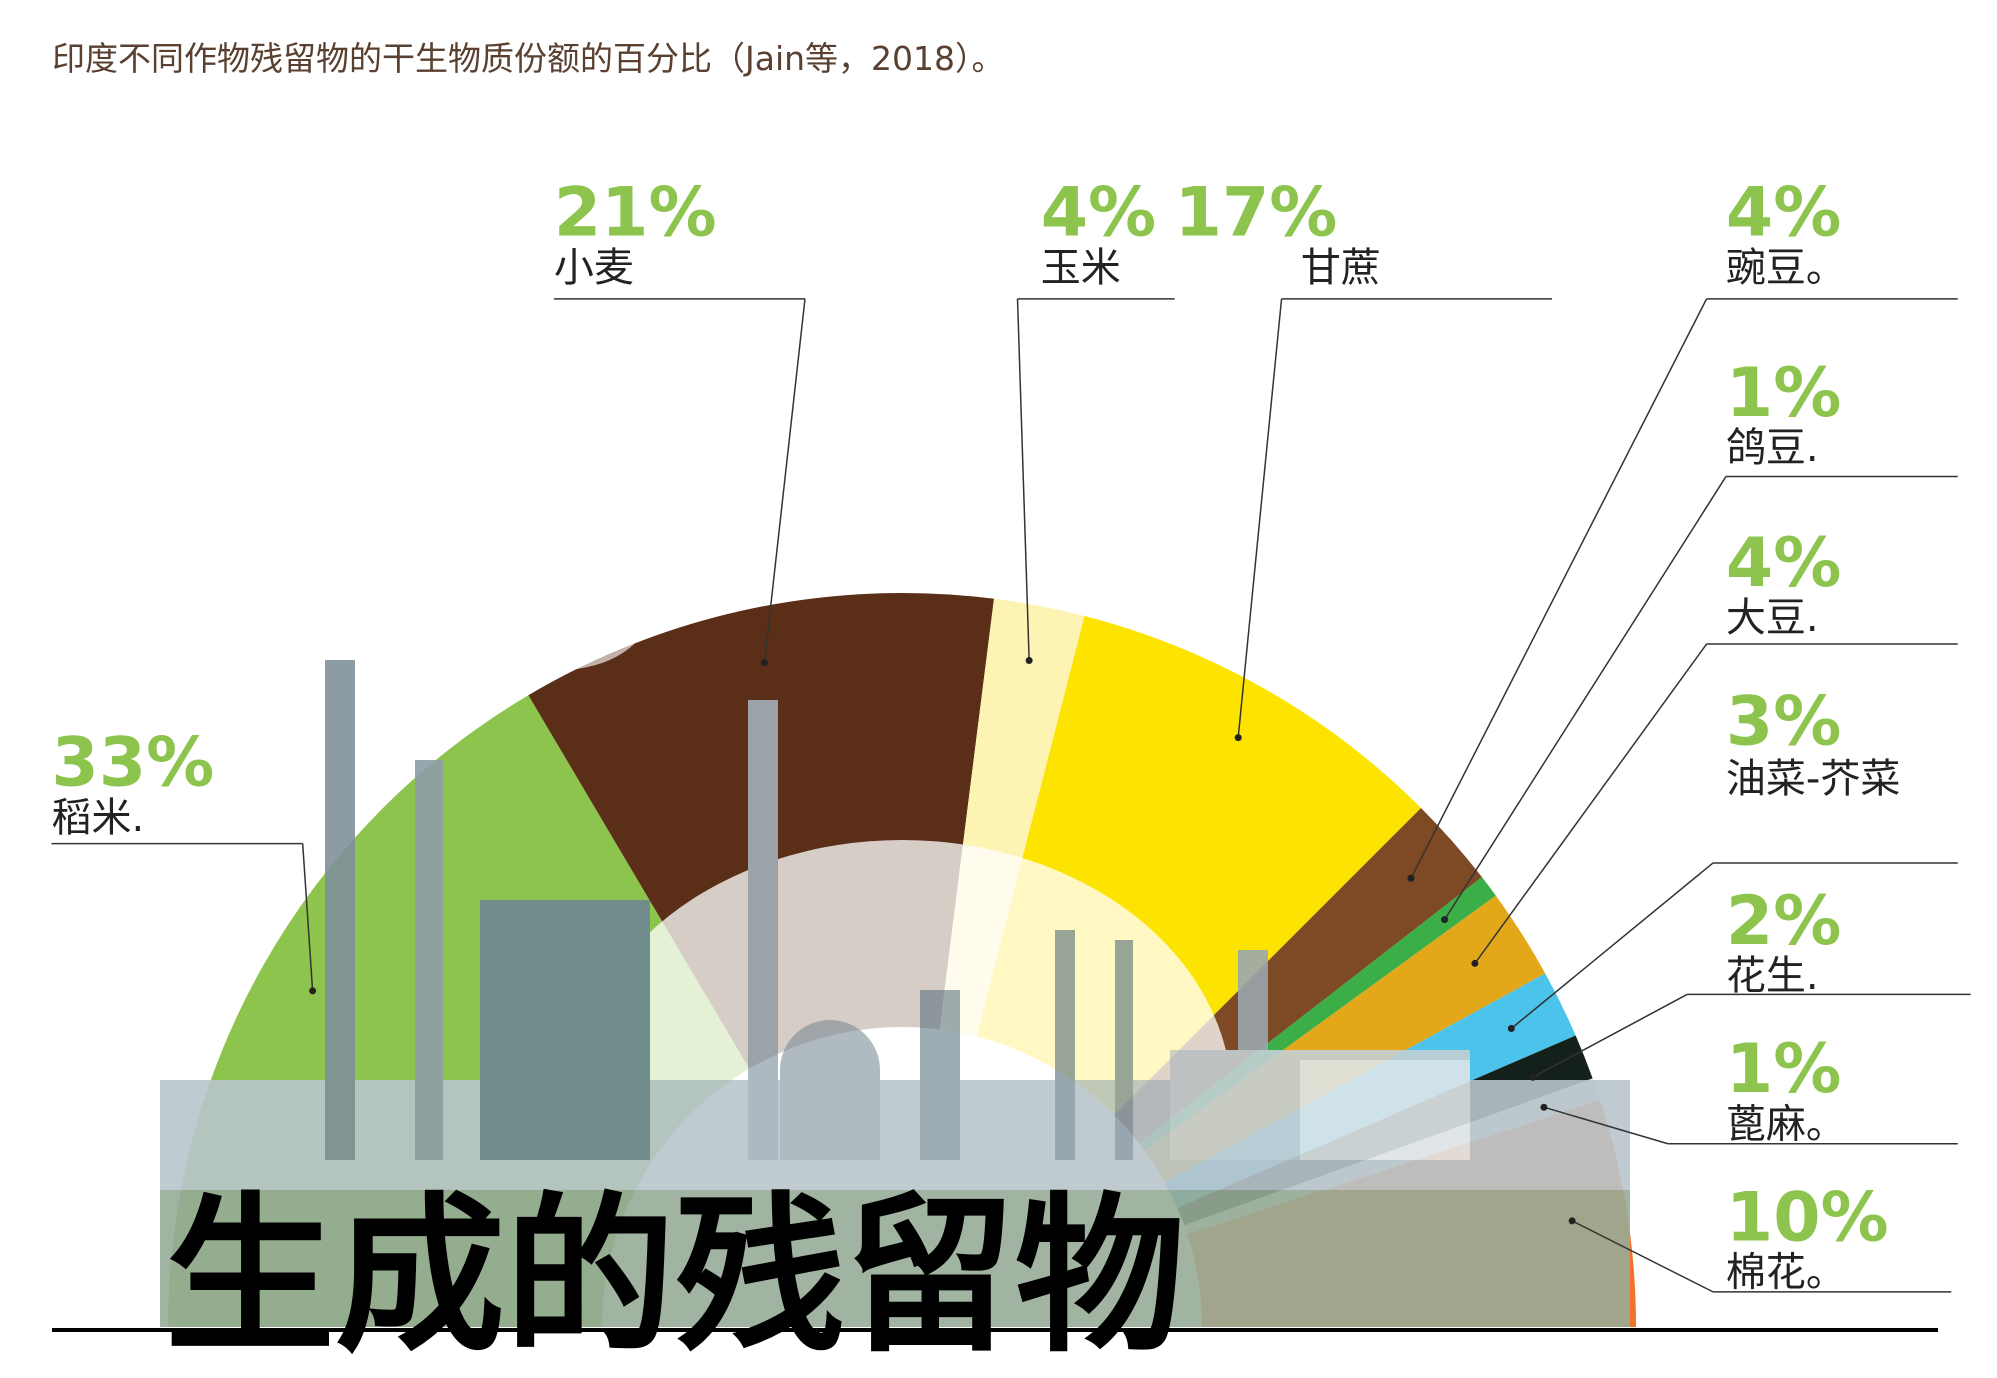  Describe the element at coordinates (1783, 921) in the screenshot. I see `value-label: 2%` at that location.